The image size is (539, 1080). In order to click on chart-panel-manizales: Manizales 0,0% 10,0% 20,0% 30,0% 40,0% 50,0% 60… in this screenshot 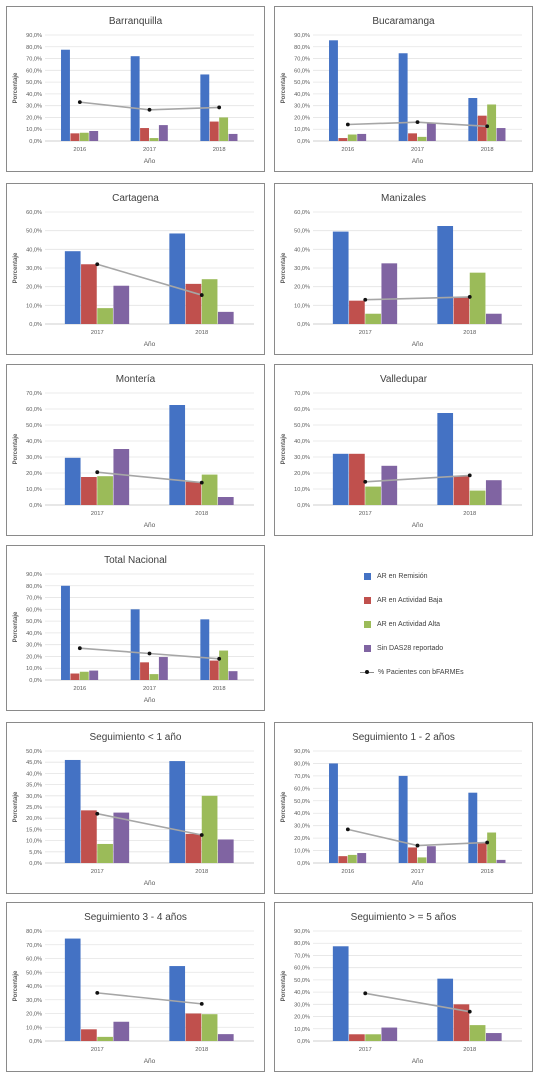, I will do `click(403, 269)`.